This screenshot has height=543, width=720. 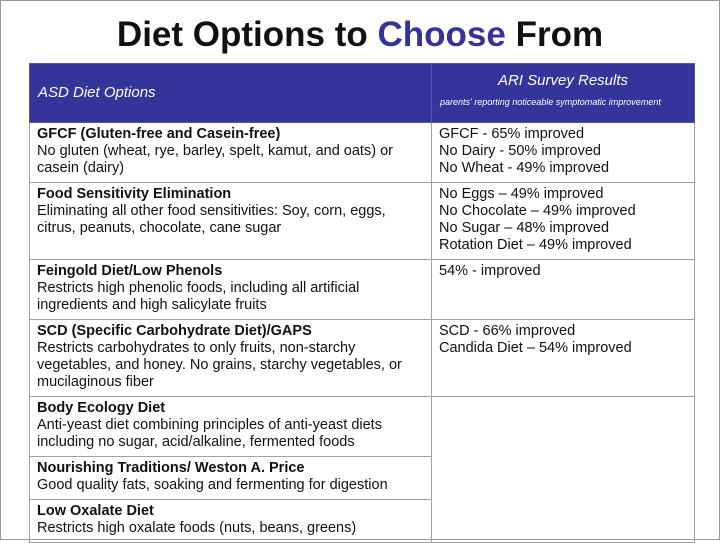 What do you see at coordinates (521, 194) in the screenshot?
I see `result-line: No Eggs – 49% improved` at bounding box center [521, 194].